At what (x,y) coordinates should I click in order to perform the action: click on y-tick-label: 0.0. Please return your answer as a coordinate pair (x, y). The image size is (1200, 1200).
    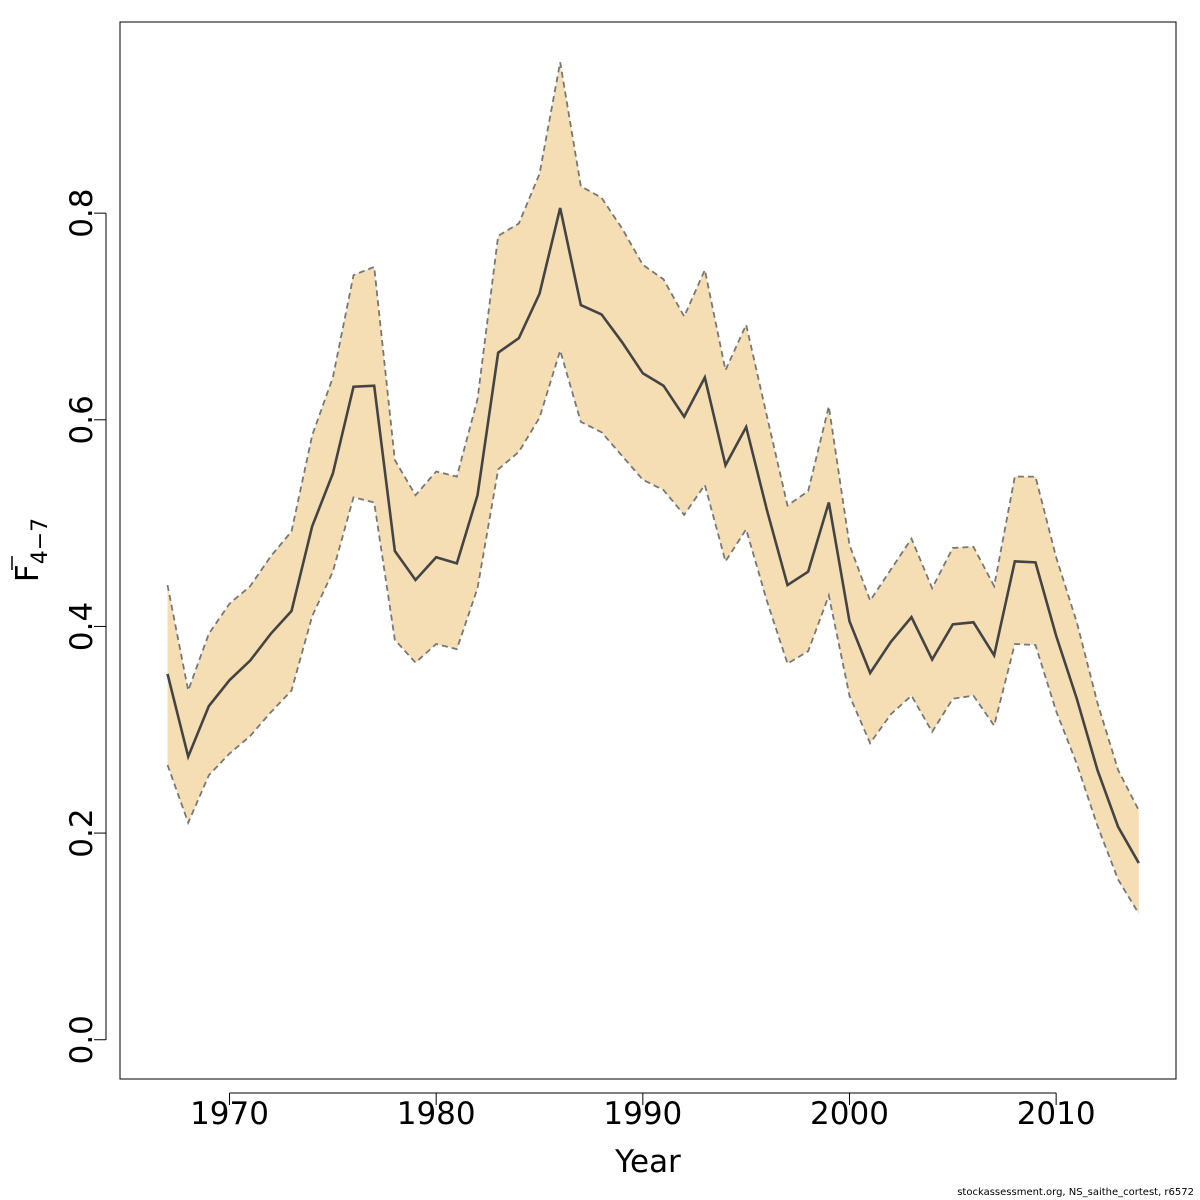
    Looking at the image, I should click on (82, 1039).